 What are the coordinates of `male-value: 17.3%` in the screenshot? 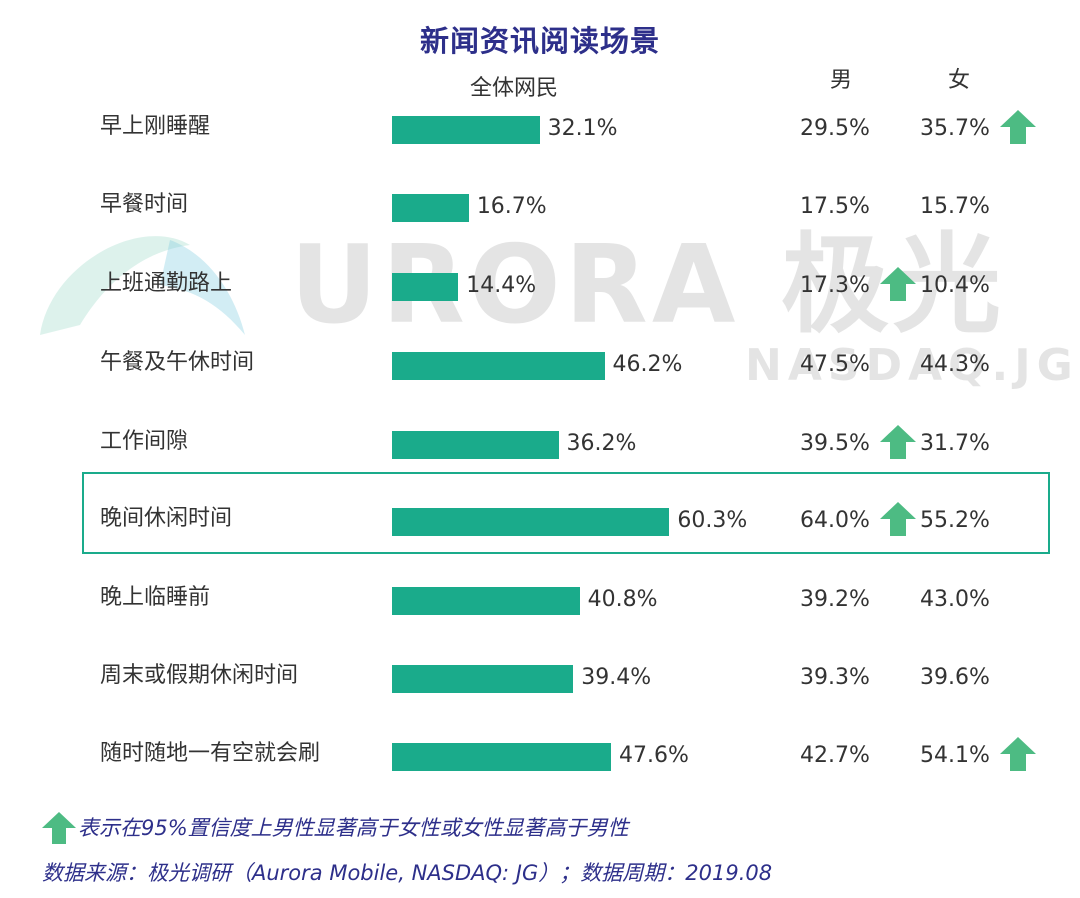 It's located at (835, 285).